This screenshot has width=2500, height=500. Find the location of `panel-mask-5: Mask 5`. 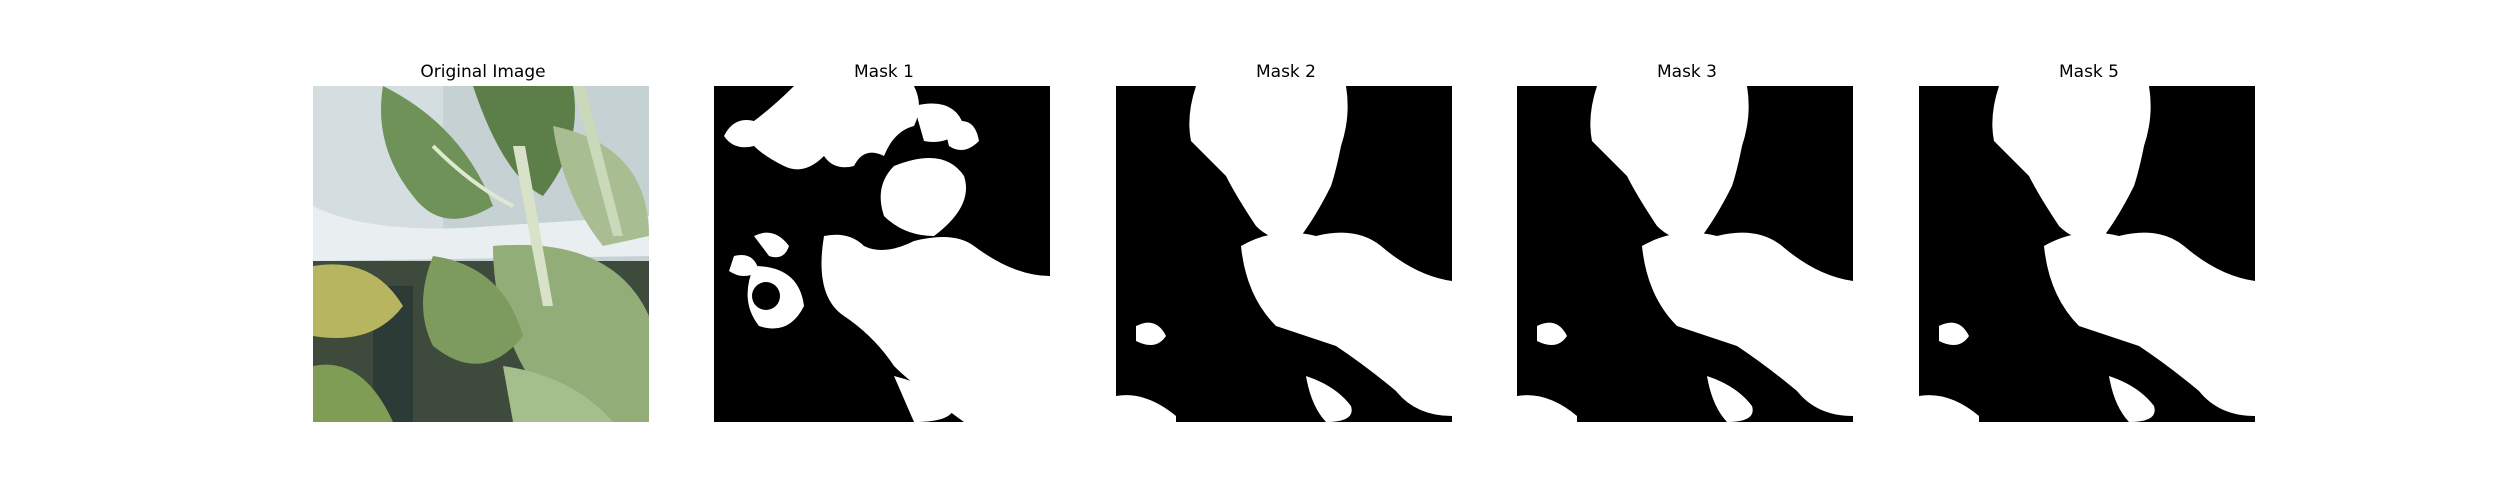

panel-mask-5: Mask 5 is located at coordinates (2089, 241).